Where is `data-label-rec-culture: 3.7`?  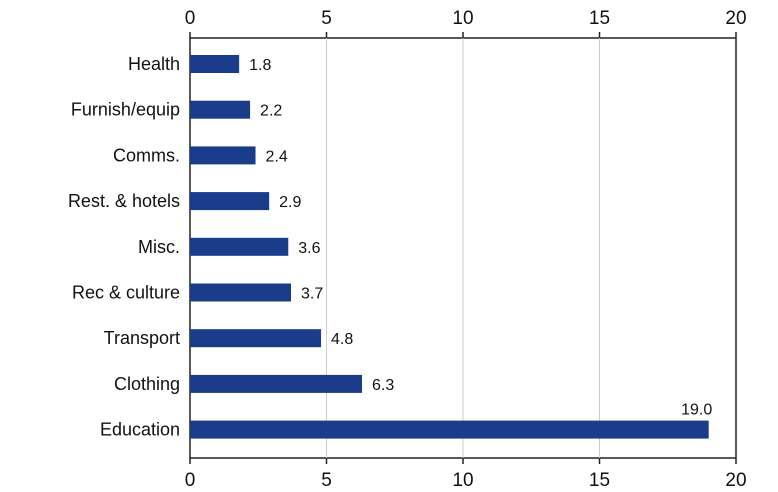 data-label-rec-culture: 3.7 is located at coordinates (312, 294).